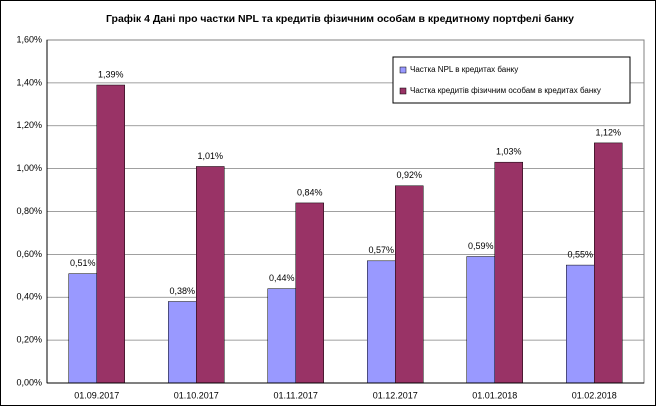 This screenshot has height=412, width=657. I want to click on y-tick-label: 0,80%, so click(29, 211).